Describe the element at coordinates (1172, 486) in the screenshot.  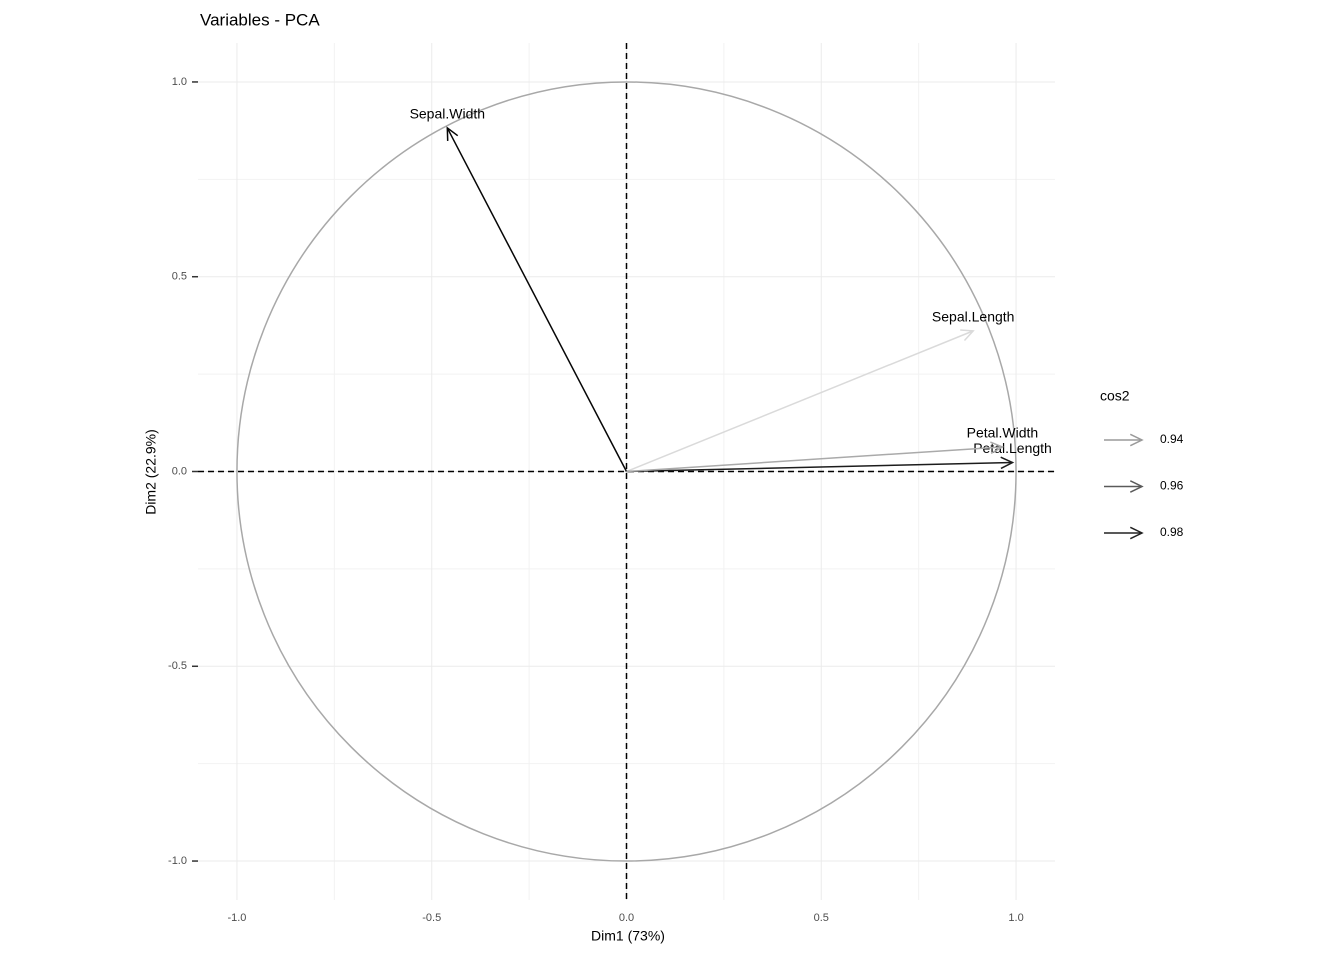
I see `legend-label: 0.96` at that location.